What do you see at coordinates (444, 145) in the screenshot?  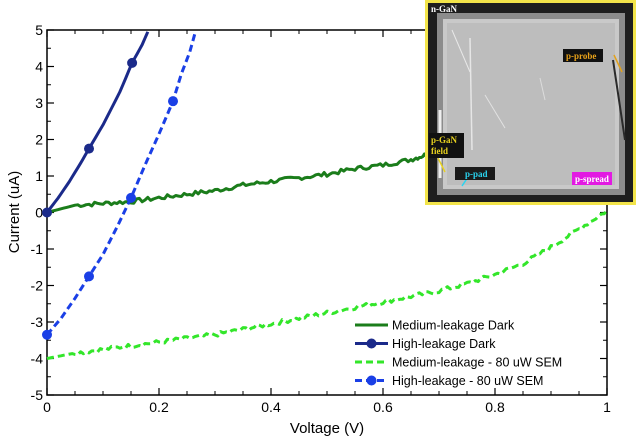 I see `inset-label-p-gan-field: p-GaN field` at bounding box center [444, 145].